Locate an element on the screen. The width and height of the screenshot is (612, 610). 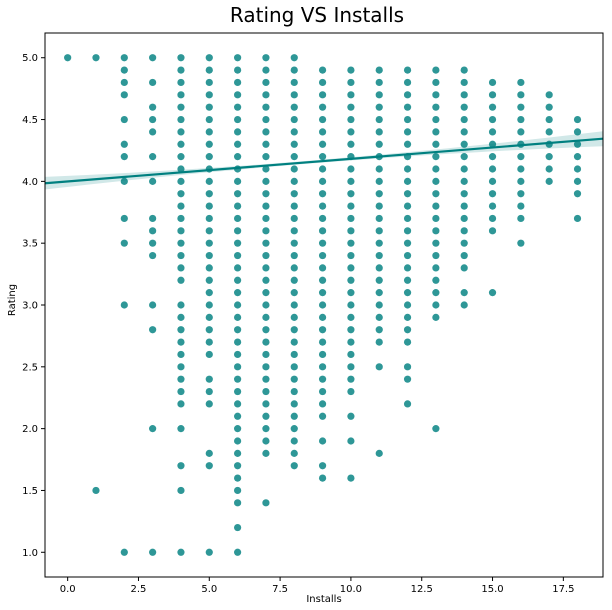
regression-layer is located at coordinates (324, 160).